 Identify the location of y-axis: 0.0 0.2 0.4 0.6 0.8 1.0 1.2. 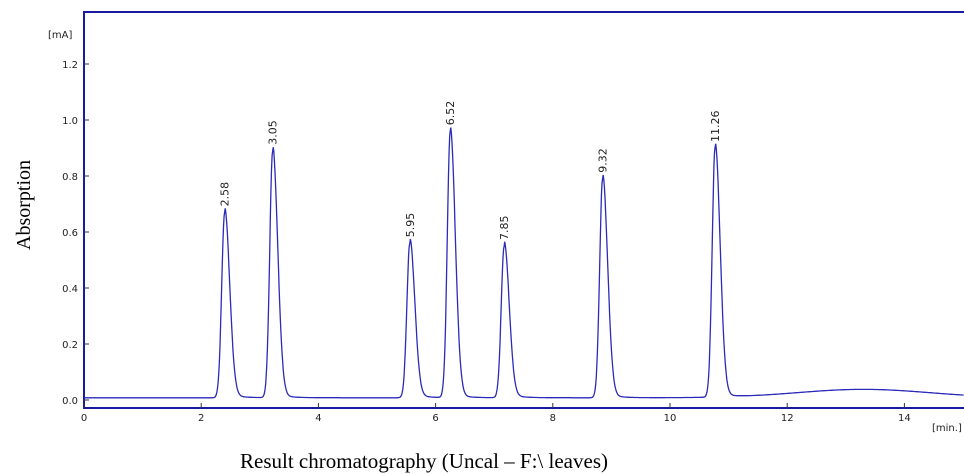
(75, 233).